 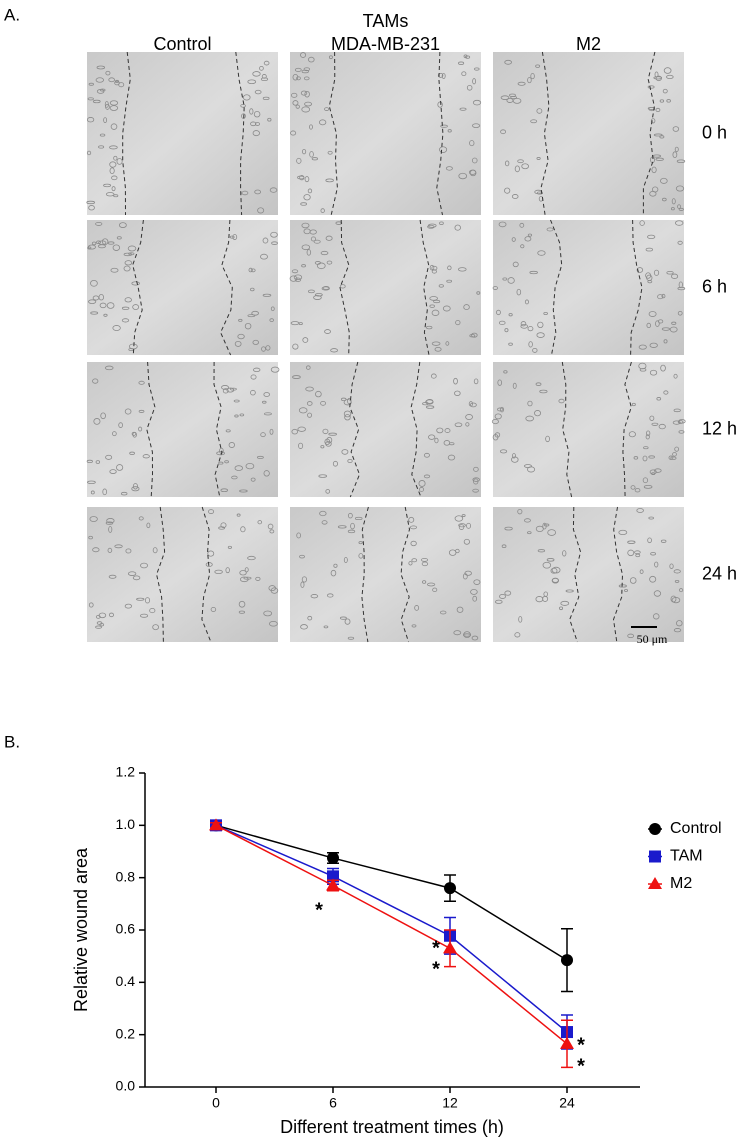 What do you see at coordinates (696, 828) in the screenshot?
I see `legend-label: Control` at bounding box center [696, 828].